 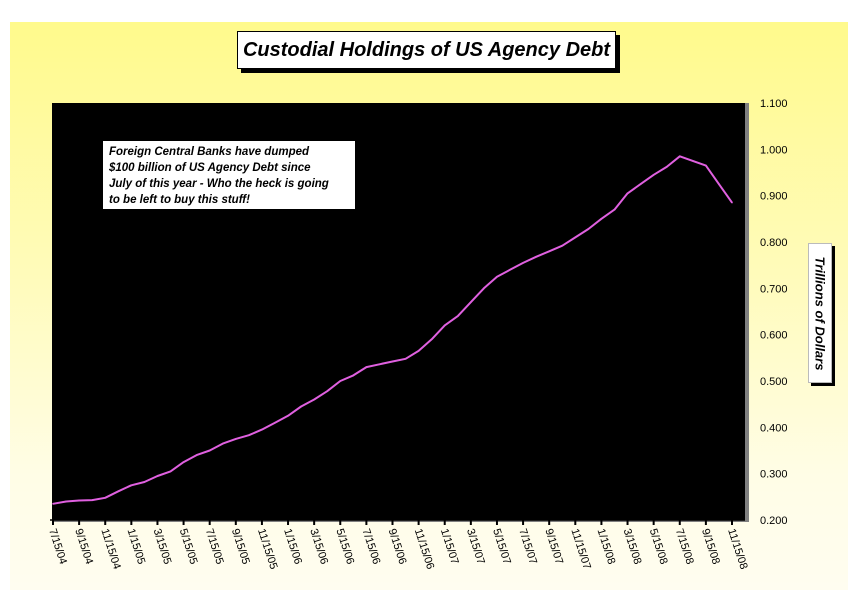 I want to click on y-tick-label: 0.200, so click(x=774, y=521).